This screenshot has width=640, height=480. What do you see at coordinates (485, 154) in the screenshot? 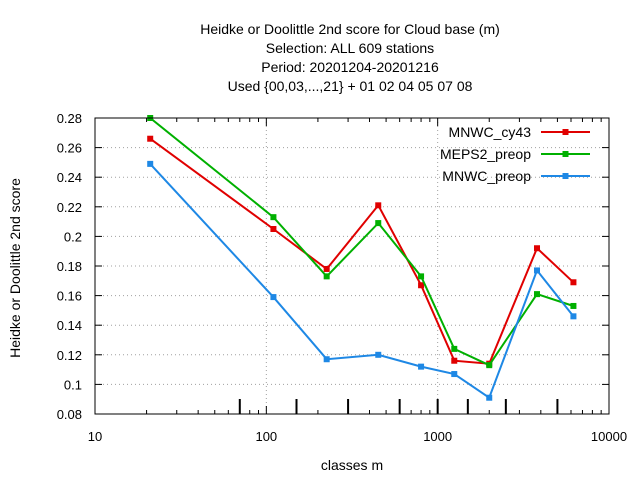
I see `legend-label: MEPS2_preop` at bounding box center [485, 154].